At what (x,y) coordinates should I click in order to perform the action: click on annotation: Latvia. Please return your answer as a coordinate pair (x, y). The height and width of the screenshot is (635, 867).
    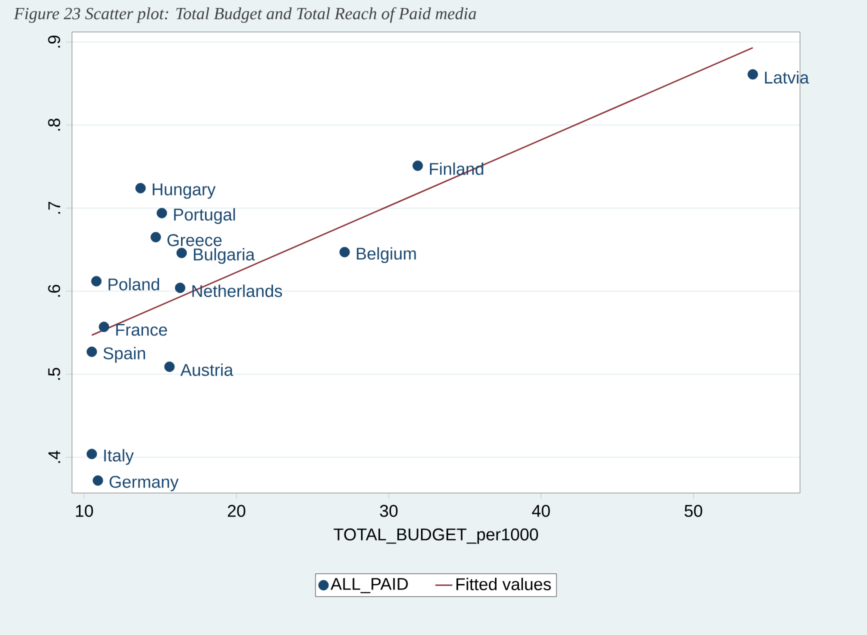
    Looking at the image, I should click on (787, 77).